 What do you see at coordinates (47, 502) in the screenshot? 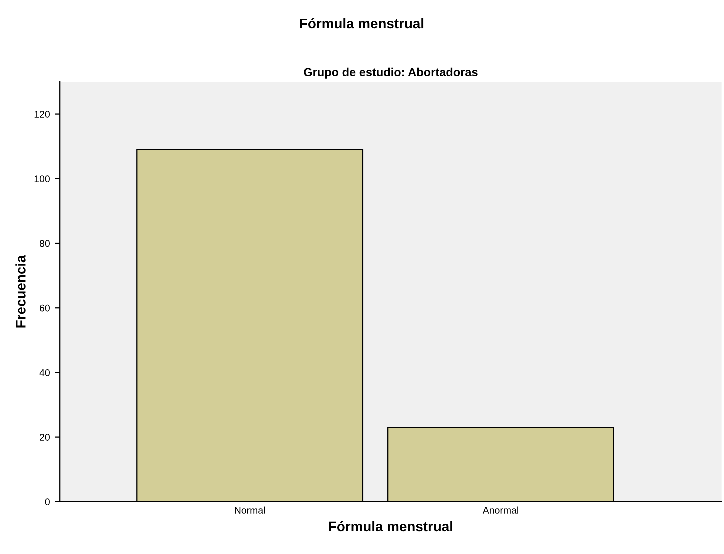
I see `y-tick-label: 0` at bounding box center [47, 502].